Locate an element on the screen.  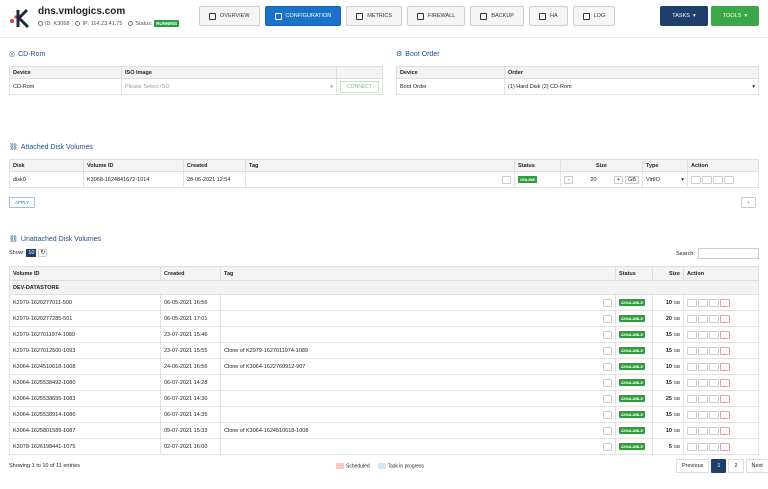
col-created: Created is located at coordinates (190, 273).